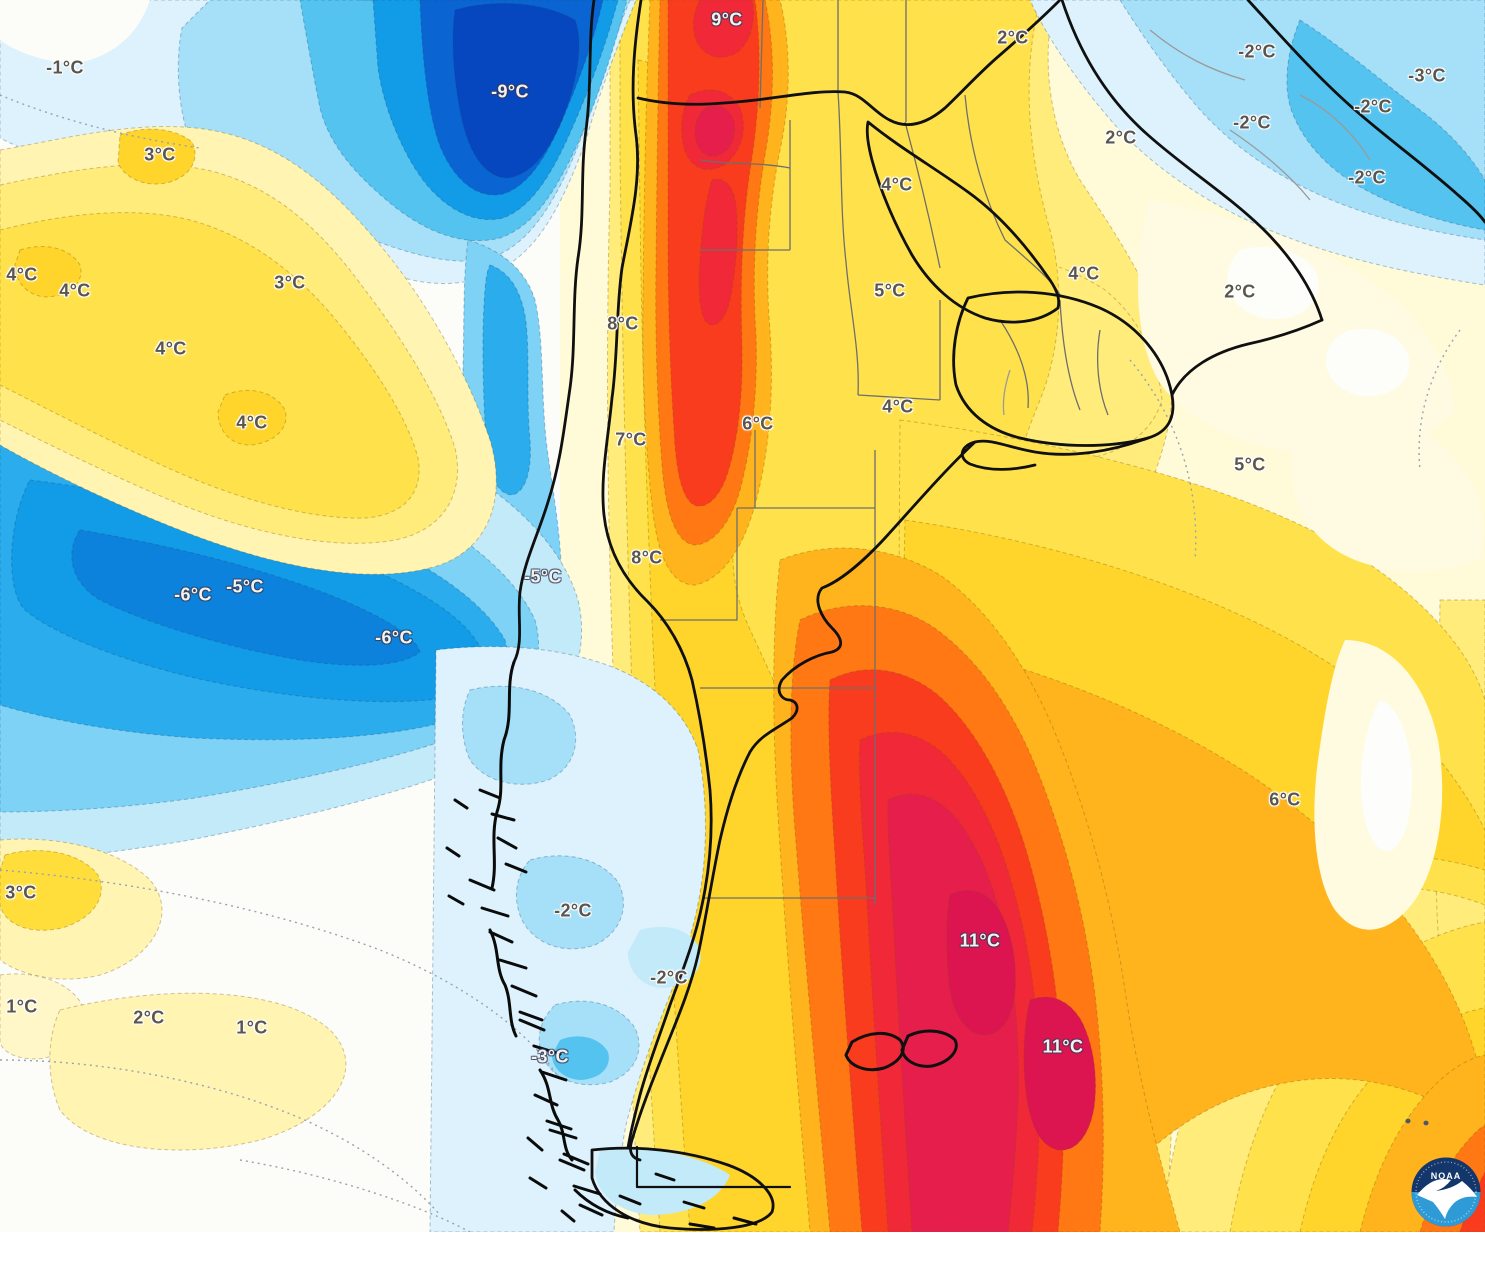  Describe the element at coordinates (657, 575) in the screenshot. I see `argentina-chile-border` at that location.